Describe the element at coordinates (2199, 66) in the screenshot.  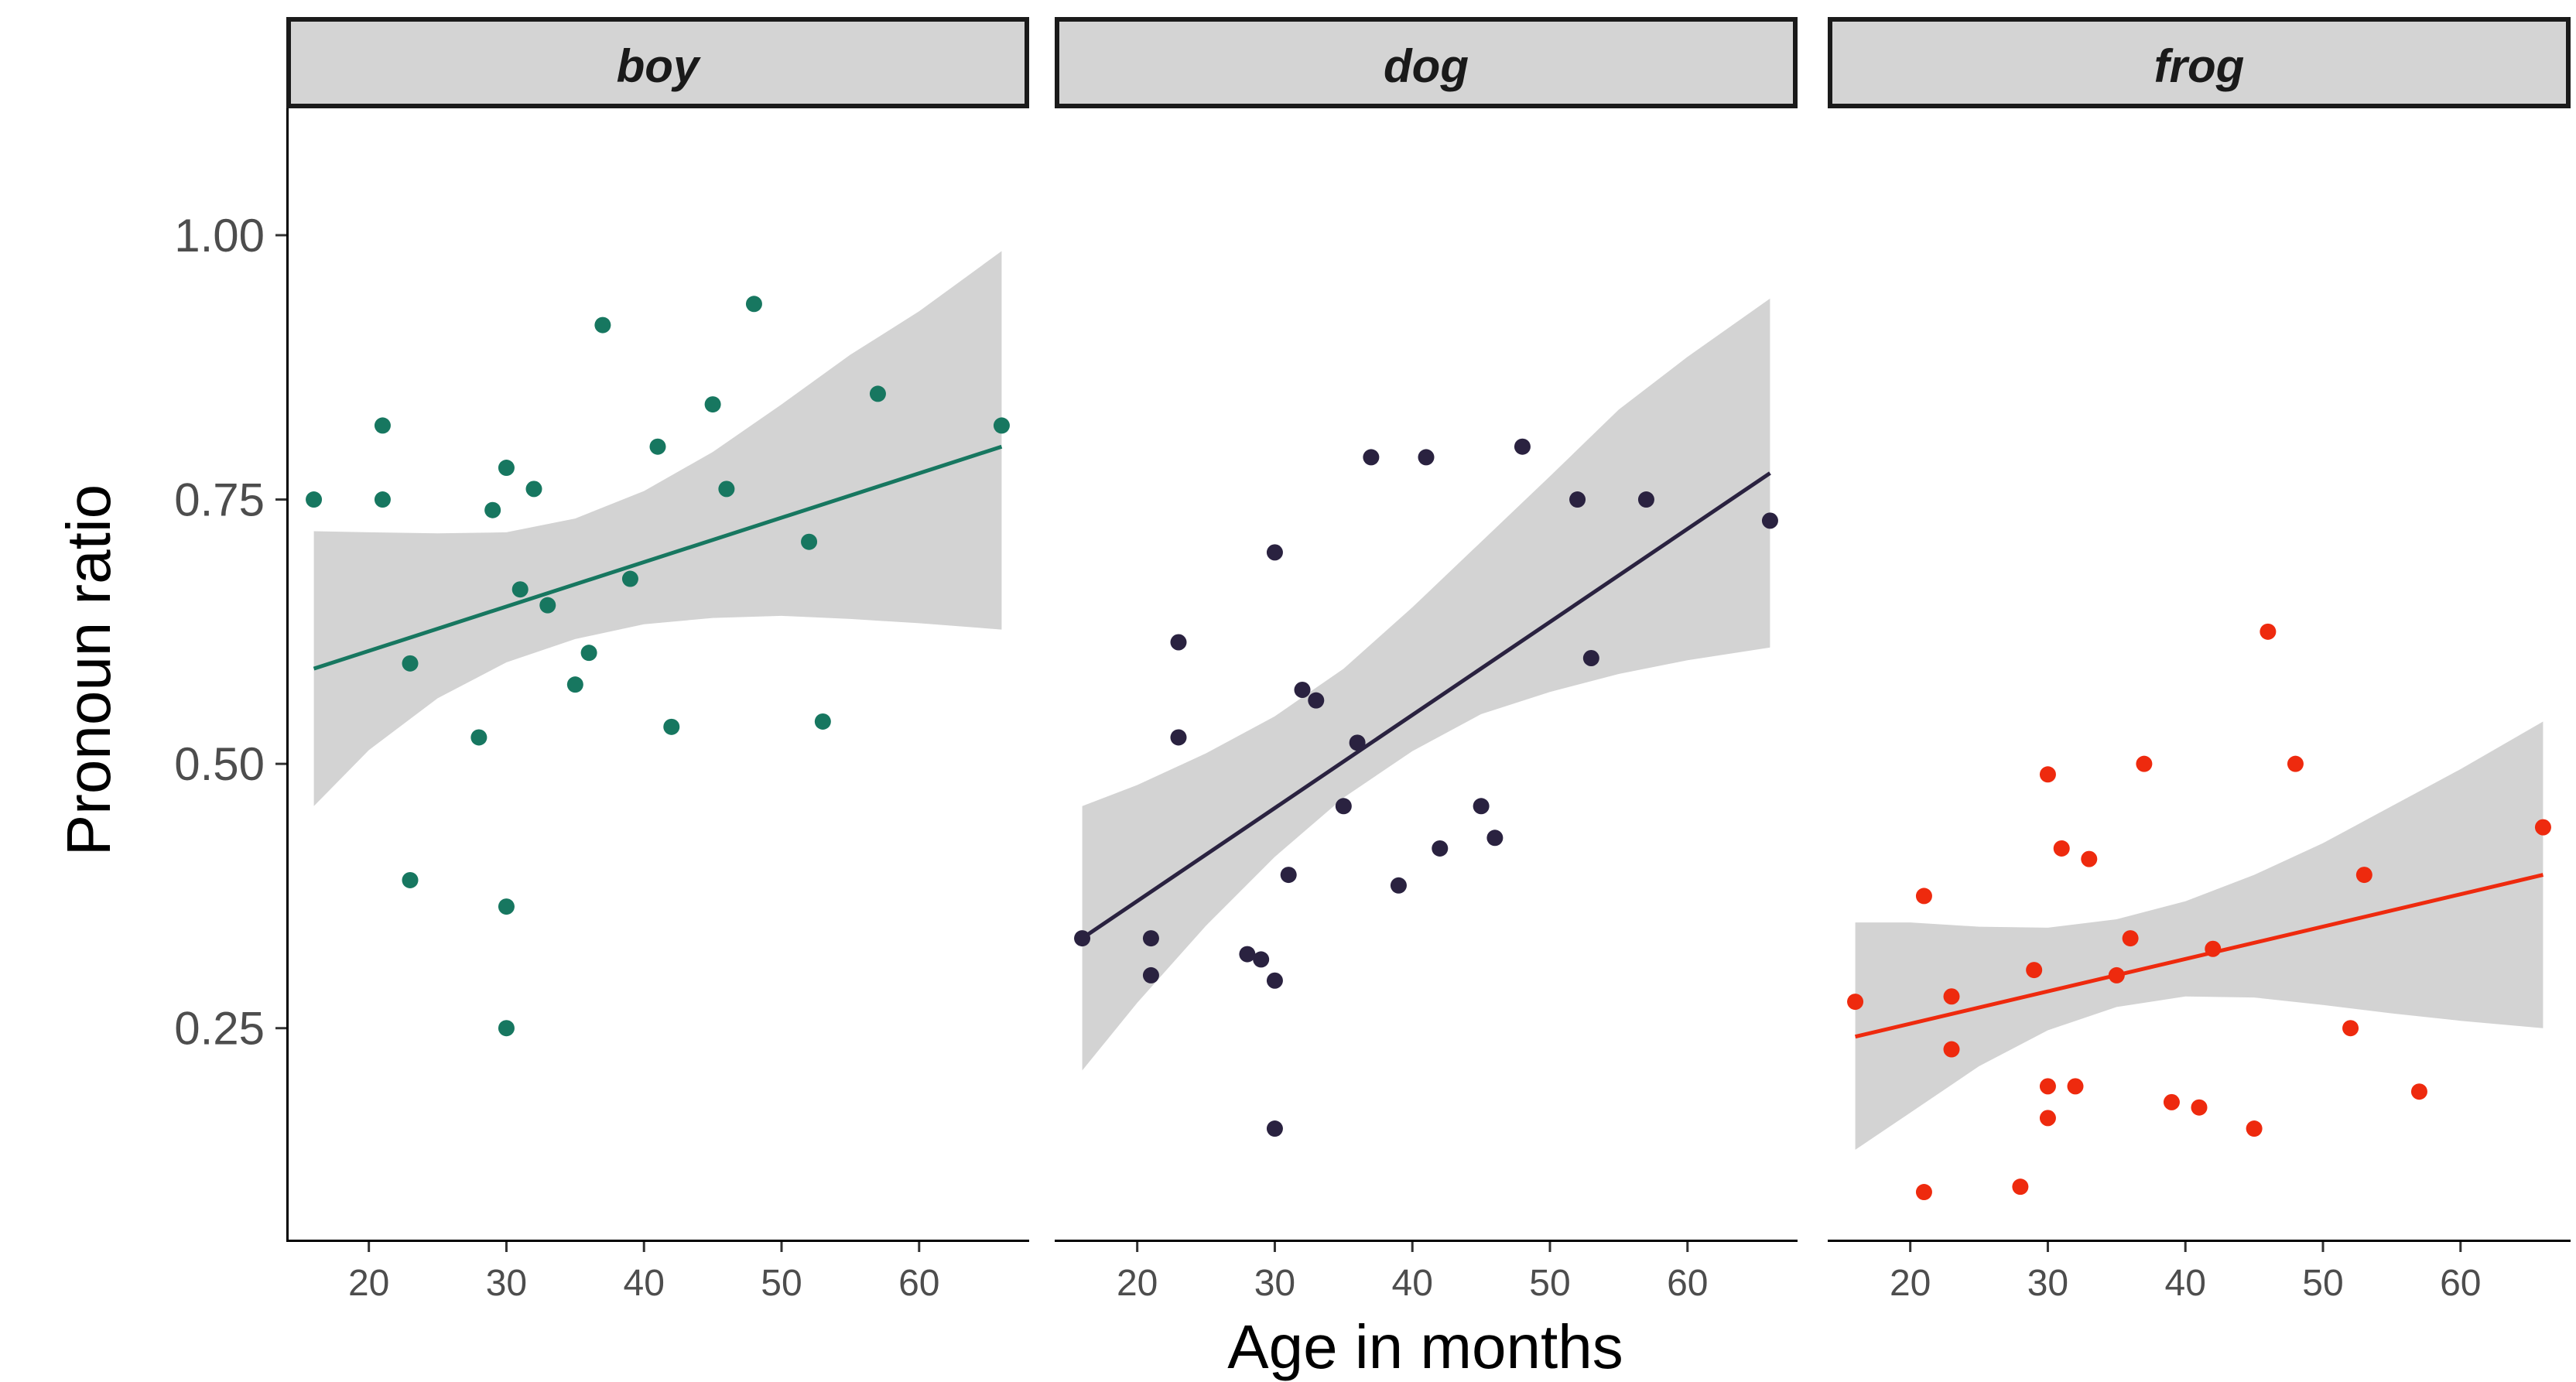
I see `facet-strip-label: frog` at that location.